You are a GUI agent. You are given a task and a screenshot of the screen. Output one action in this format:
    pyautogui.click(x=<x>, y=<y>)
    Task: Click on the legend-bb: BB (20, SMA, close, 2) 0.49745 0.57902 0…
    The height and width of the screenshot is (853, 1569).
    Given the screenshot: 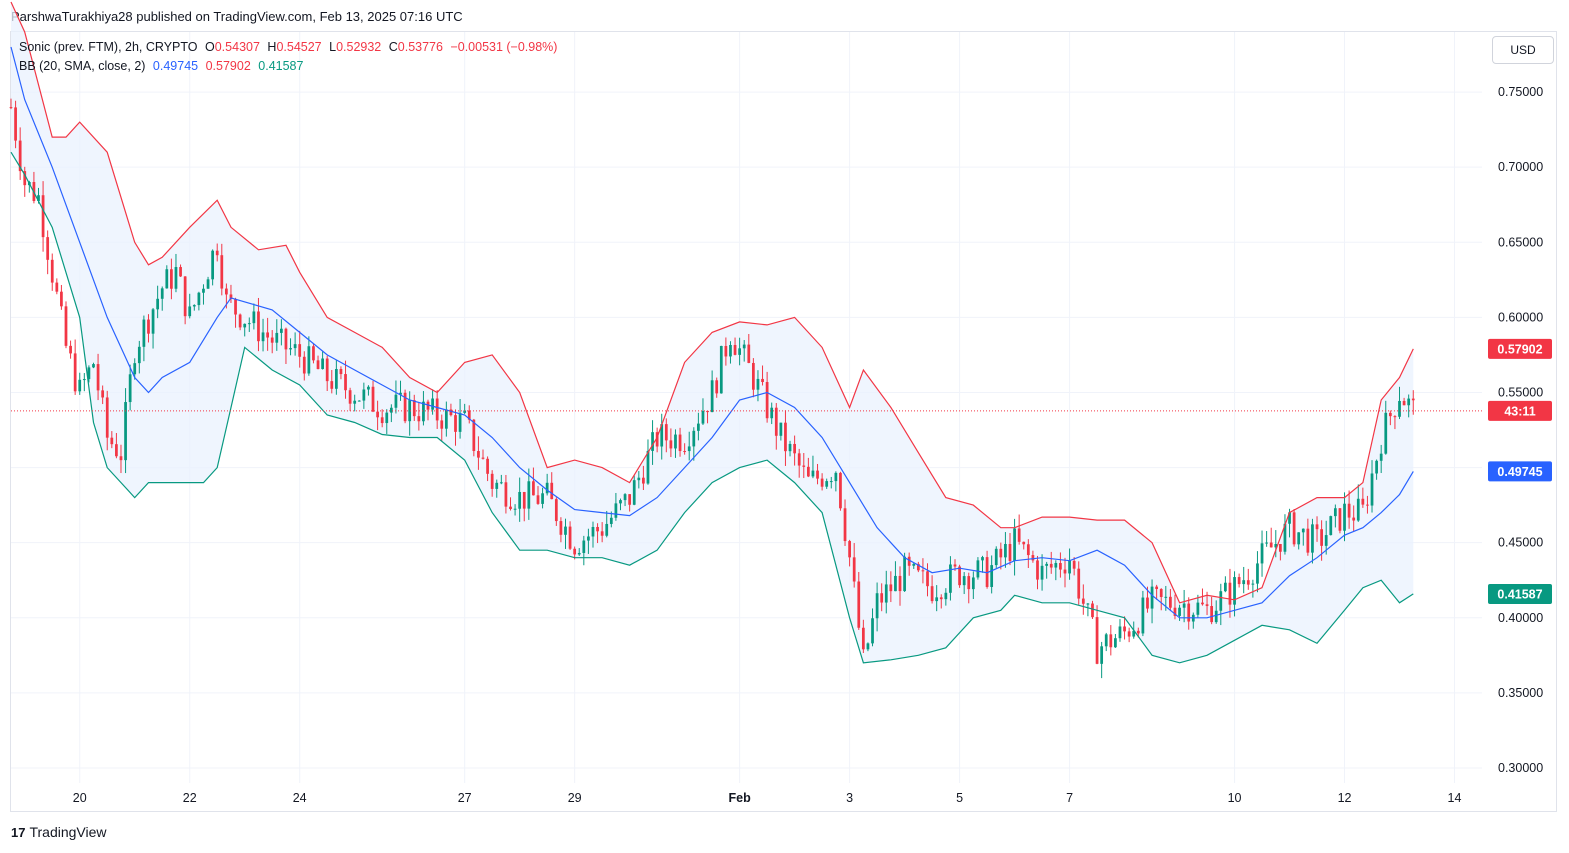 What is the action you would take?
    pyautogui.click(x=163, y=66)
    